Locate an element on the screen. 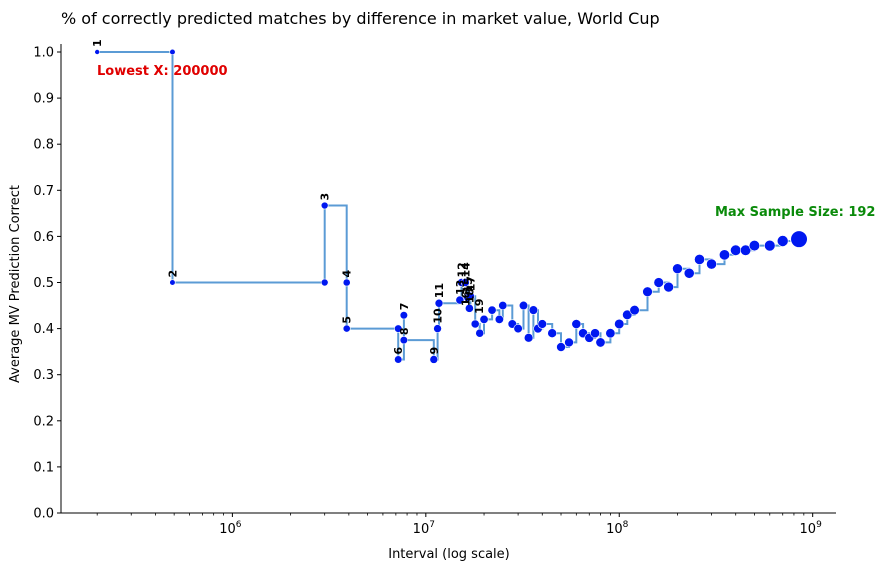 Image resolution: width=896 pixels, height=571 pixels. y-tick-label: 0.9 is located at coordinates (43, 99).